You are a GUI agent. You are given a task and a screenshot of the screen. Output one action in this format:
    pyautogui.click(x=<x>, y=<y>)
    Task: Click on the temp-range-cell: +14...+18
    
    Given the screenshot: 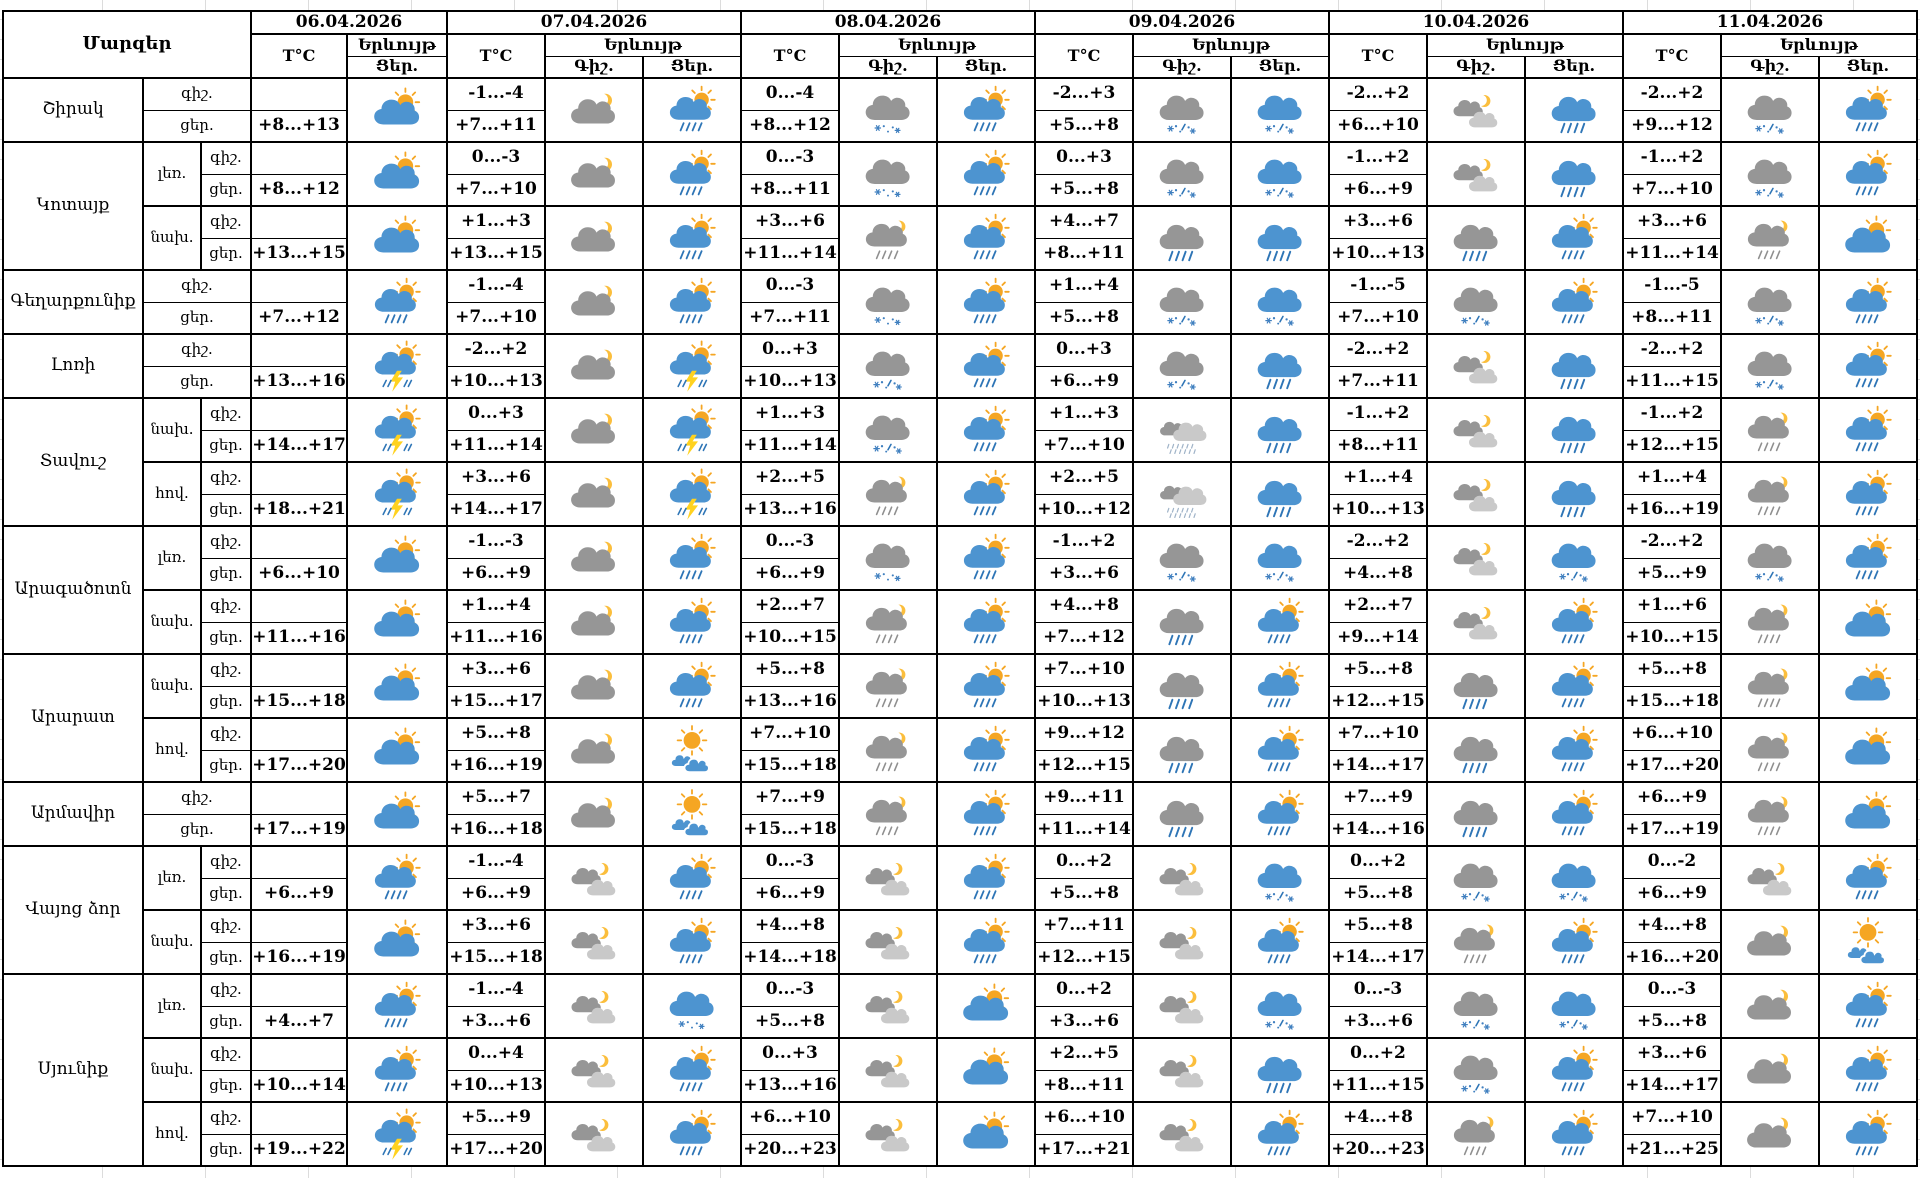 What is the action you would take?
    pyautogui.click(x=790, y=958)
    